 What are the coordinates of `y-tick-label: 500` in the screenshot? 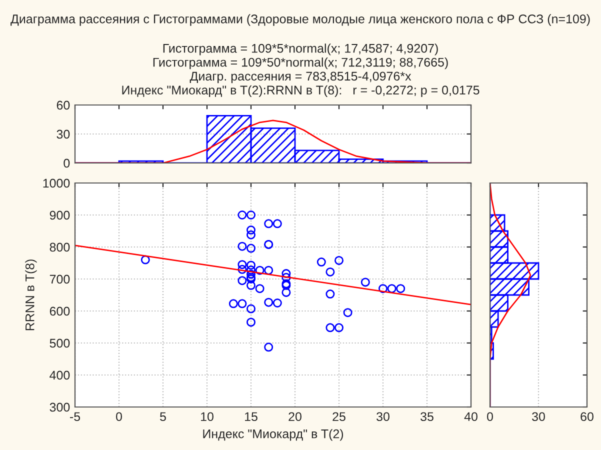 It's located at (60, 343).